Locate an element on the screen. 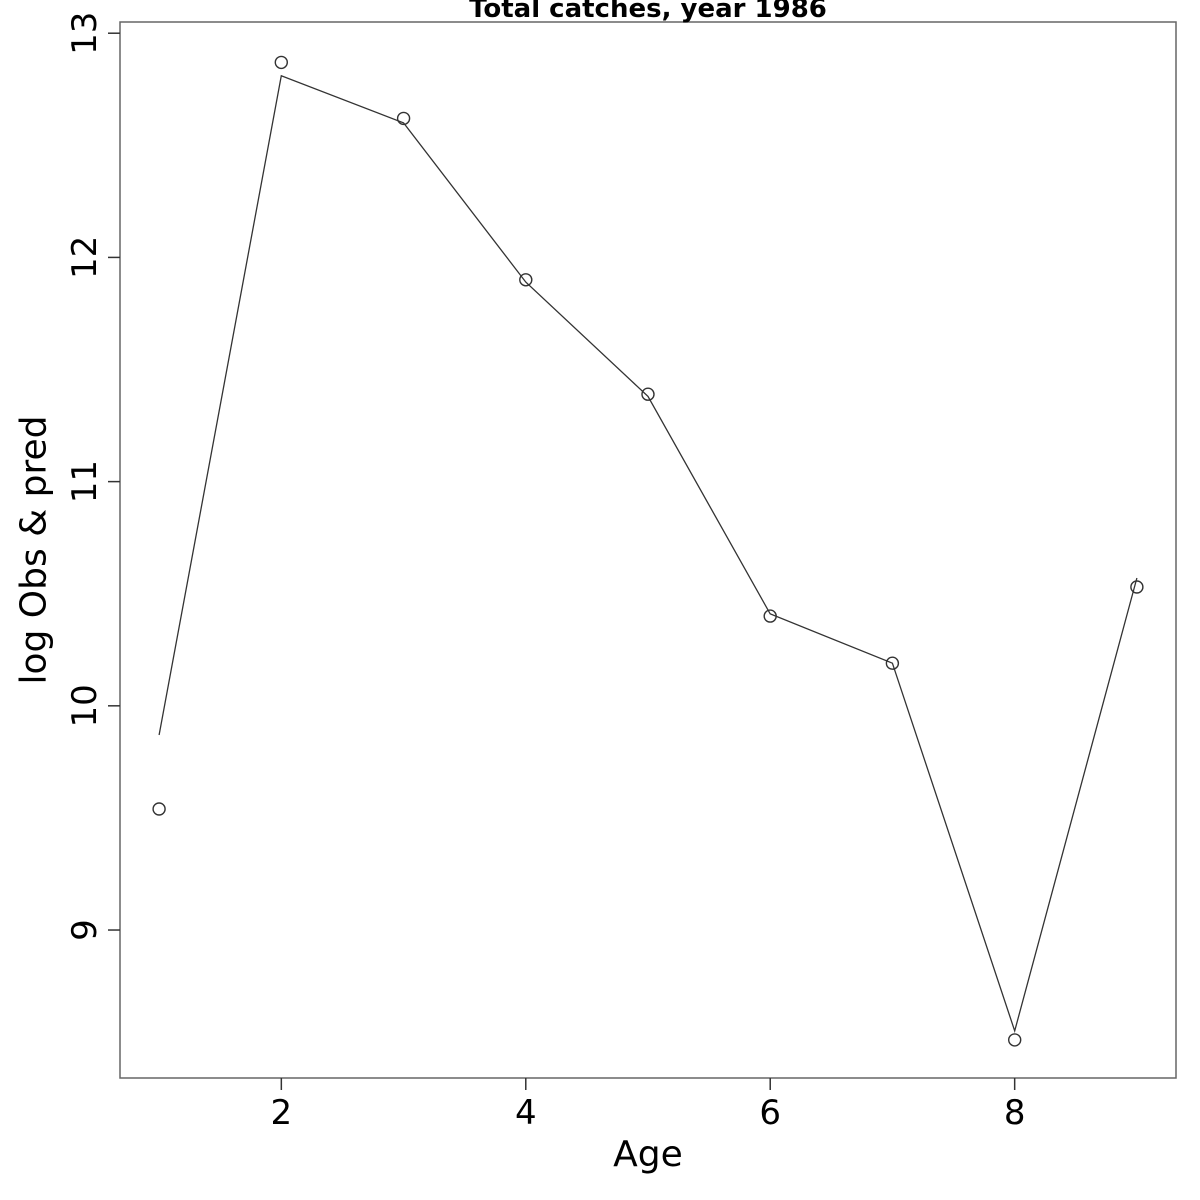 The width and height of the screenshot is (1200, 1200). x-axis-label: Age is located at coordinates (648, 1154).